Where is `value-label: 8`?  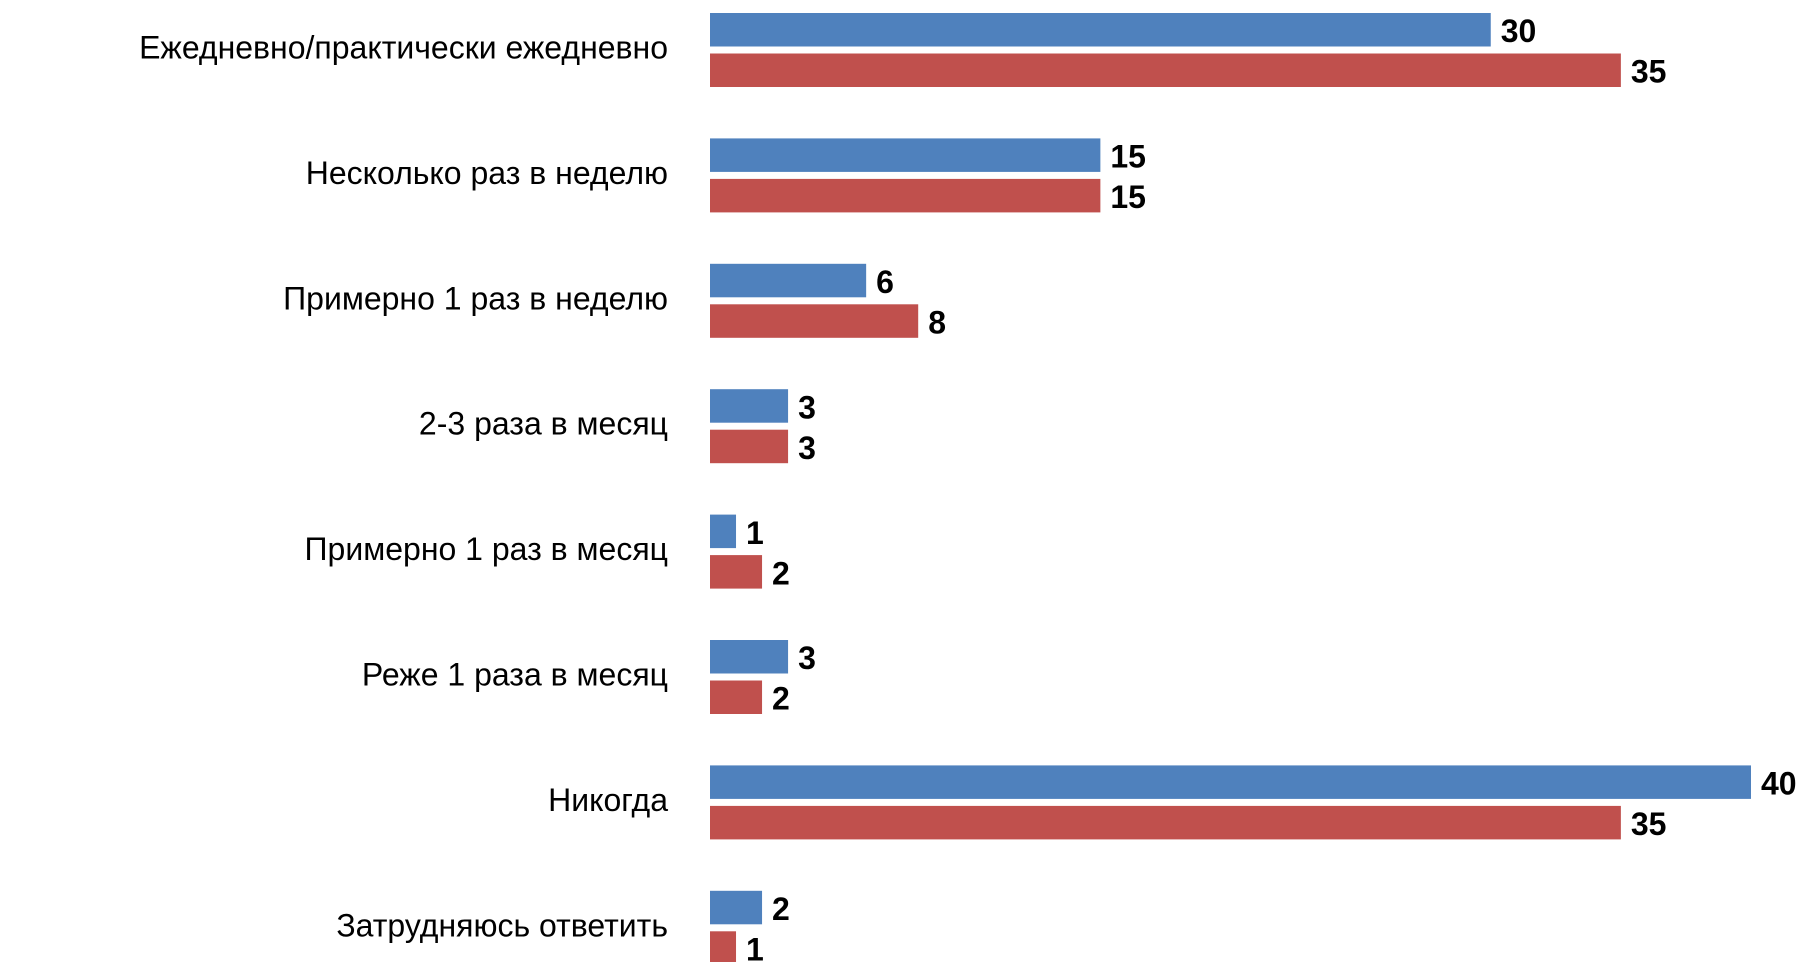 value-label: 8 is located at coordinates (937, 323).